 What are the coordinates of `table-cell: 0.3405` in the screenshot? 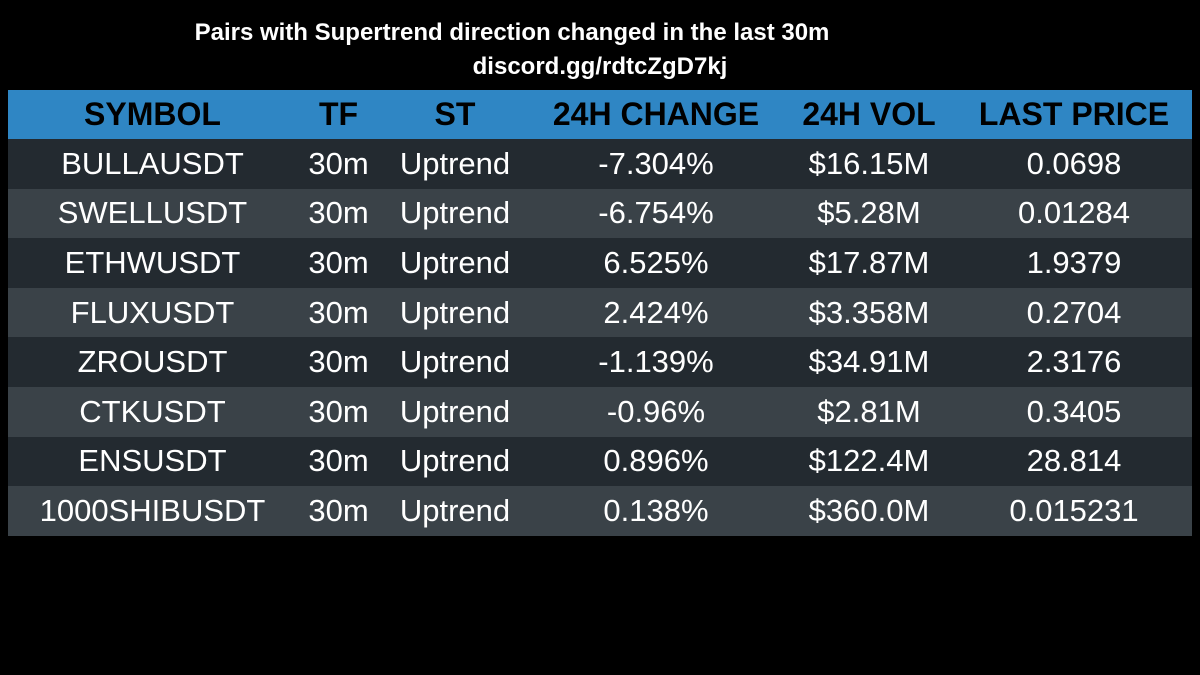 It's located at (1074, 411).